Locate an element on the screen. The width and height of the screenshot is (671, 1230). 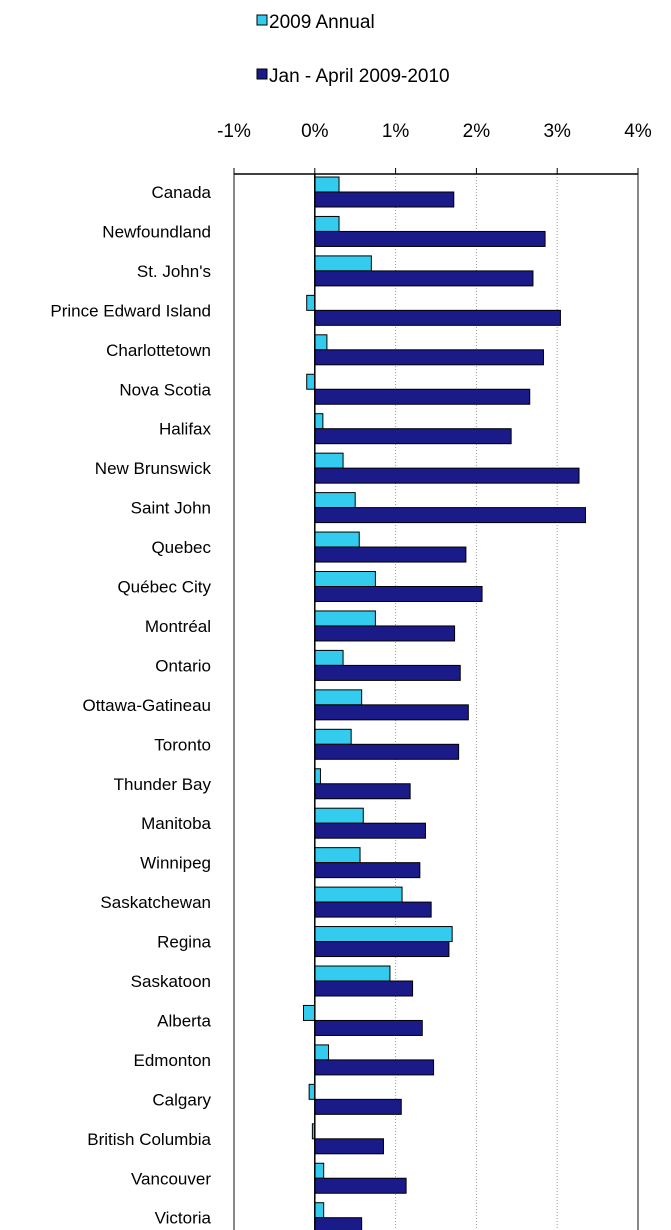
category-label: Toronto is located at coordinates (182, 744).